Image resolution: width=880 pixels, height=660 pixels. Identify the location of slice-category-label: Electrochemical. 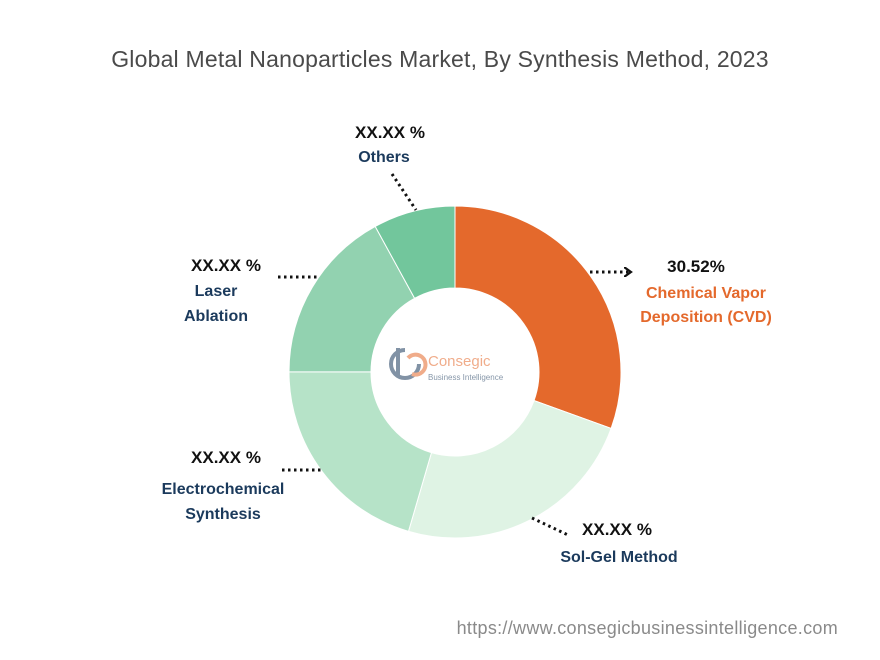
(223, 489).